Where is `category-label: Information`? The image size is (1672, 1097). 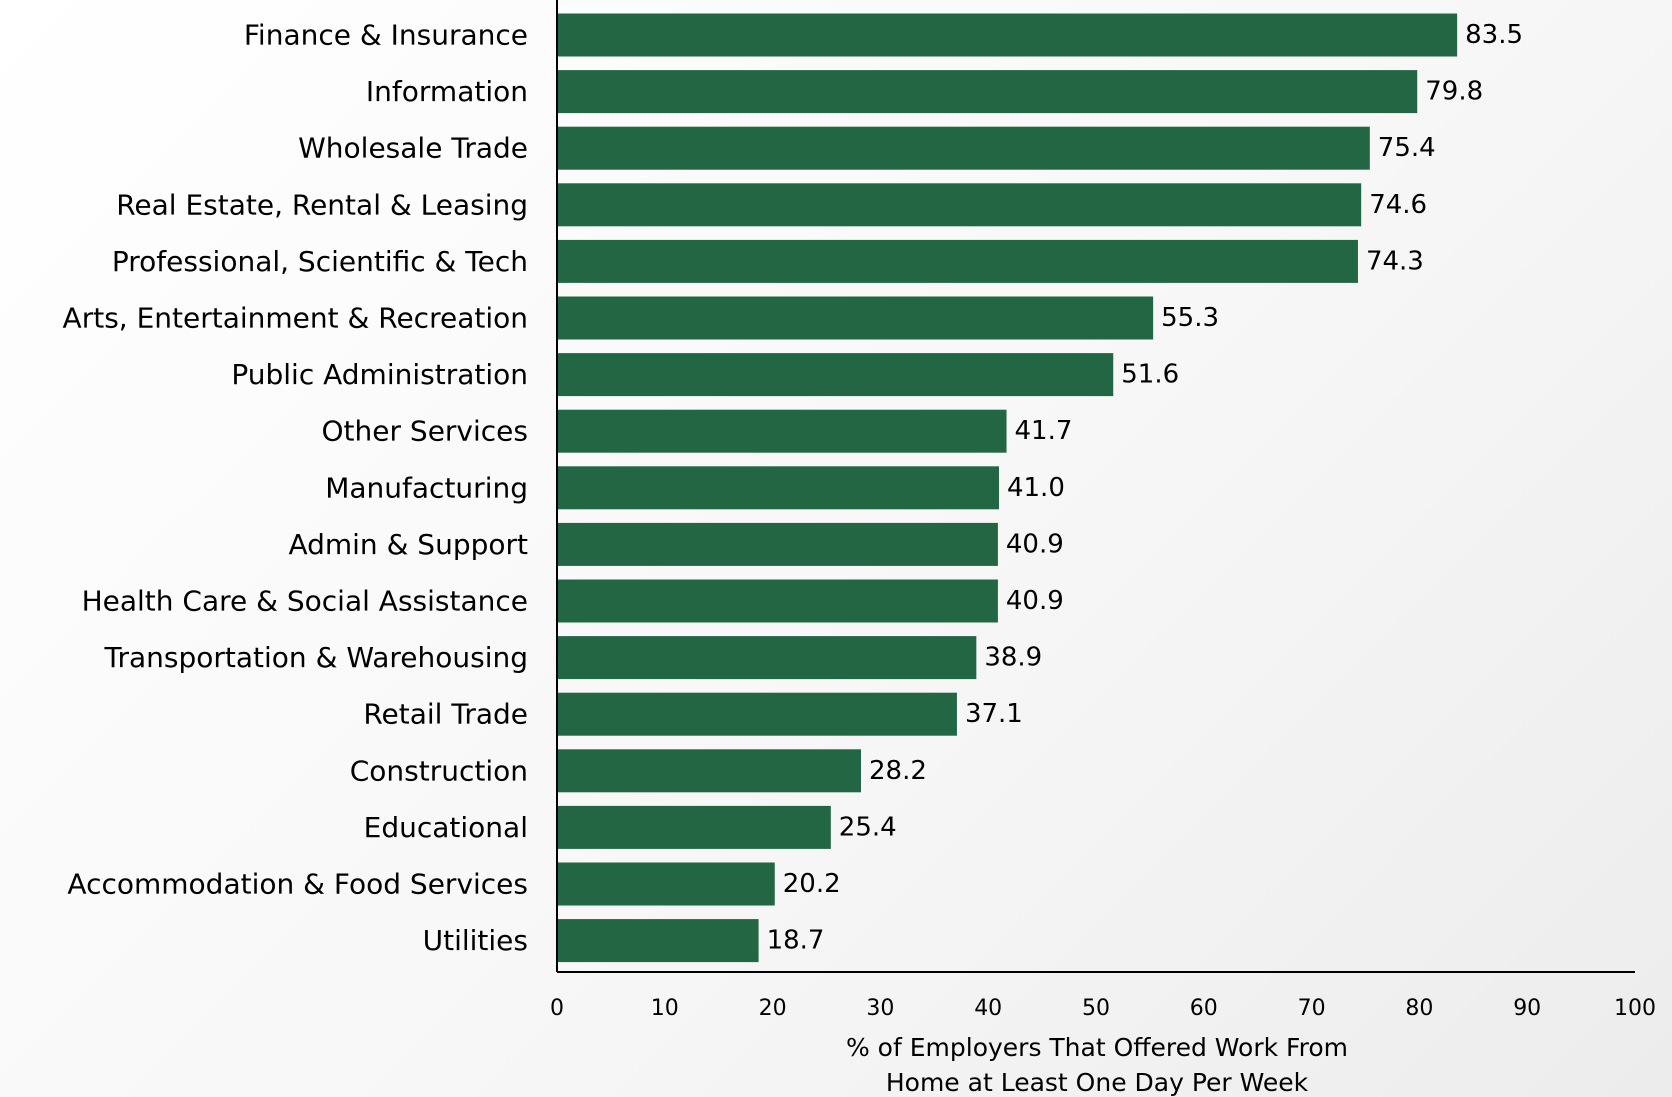 category-label: Information is located at coordinates (447, 91).